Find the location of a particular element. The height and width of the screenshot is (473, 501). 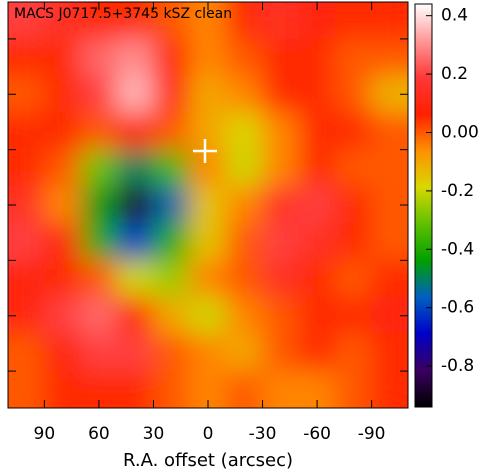

colorbar-tick-label: -0.2 is located at coordinates (457, 191).